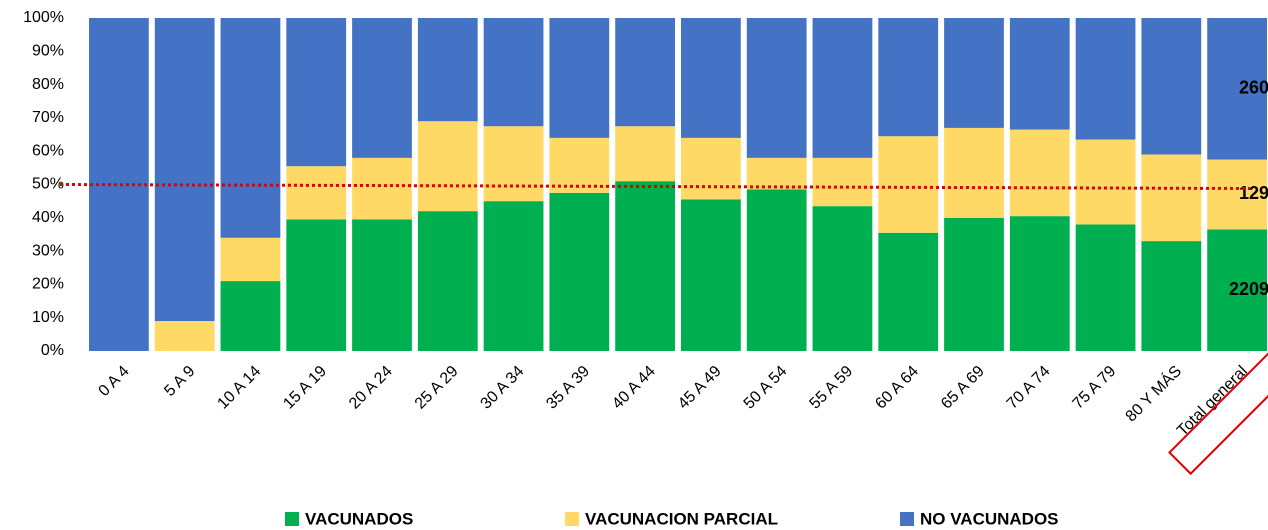  Describe the element at coordinates (48, 284) in the screenshot. I see `y-tick-label: 20%` at that location.